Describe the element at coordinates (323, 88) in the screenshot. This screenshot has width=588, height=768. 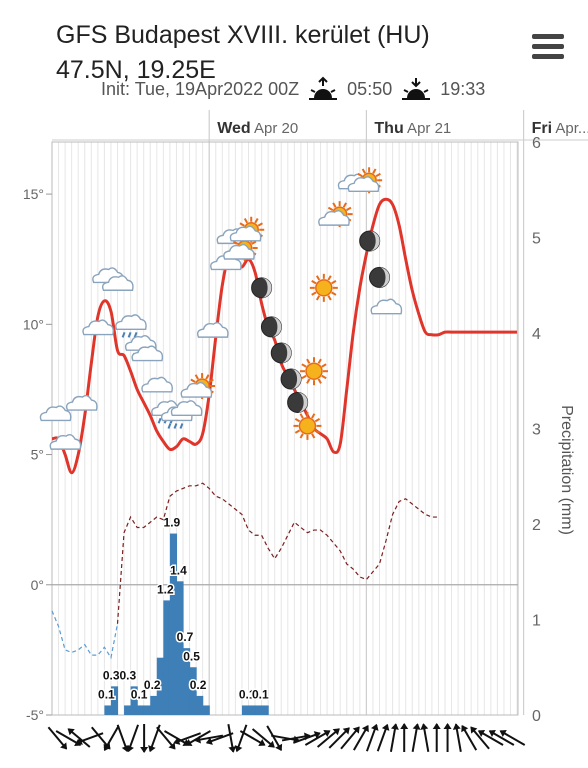
I see `sunrise-icon` at that location.